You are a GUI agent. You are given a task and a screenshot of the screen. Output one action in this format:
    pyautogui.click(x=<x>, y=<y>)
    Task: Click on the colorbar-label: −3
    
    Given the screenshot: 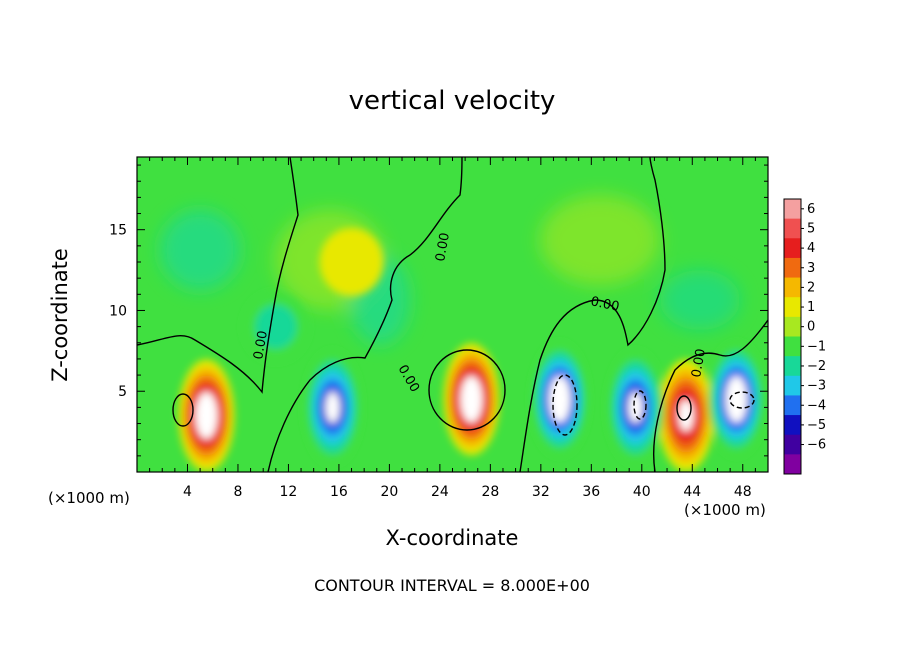 What is the action you would take?
    pyautogui.click(x=816, y=386)
    